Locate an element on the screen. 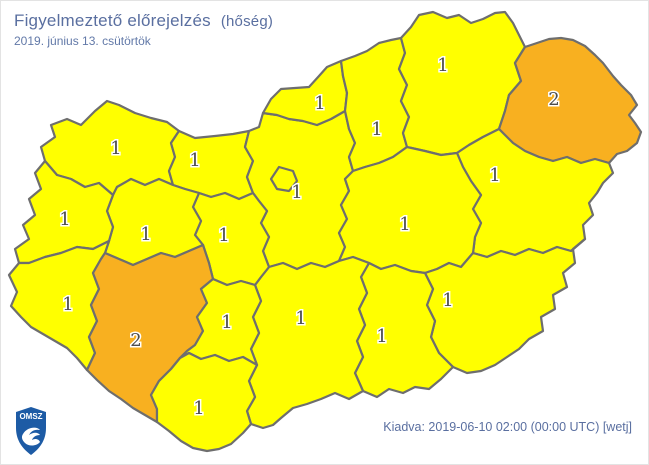 The height and width of the screenshot is (465, 649). county-warning-level-szabolcs-szatmar-bereg: 2 is located at coordinates (553, 99).